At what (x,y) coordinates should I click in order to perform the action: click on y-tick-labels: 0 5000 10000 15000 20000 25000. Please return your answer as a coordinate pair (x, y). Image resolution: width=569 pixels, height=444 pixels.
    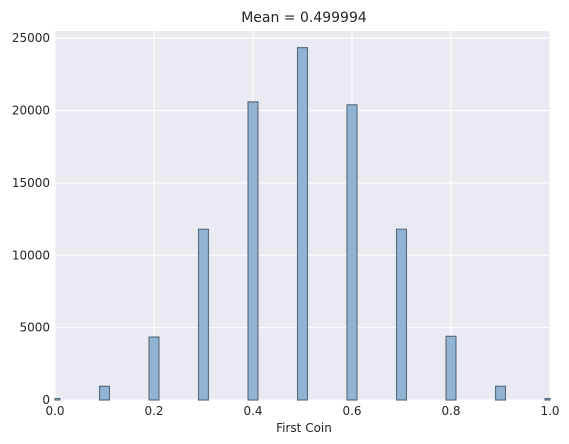
    Looking at the image, I should click on (31, 219).